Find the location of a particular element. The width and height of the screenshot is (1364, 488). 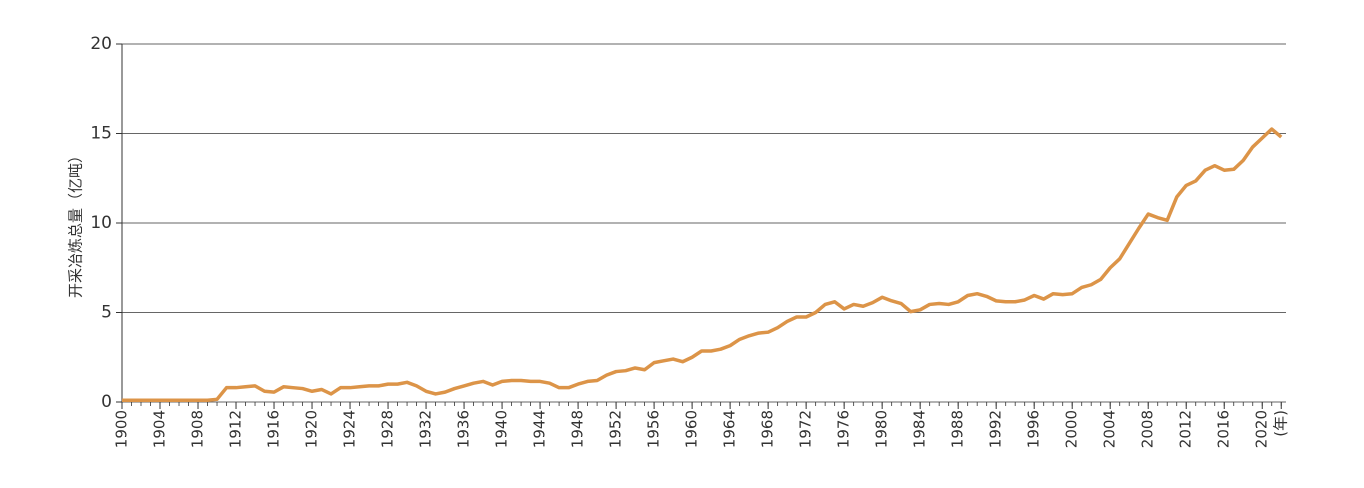

x-tick-label: (年) is located at coordinates (1281, 423).